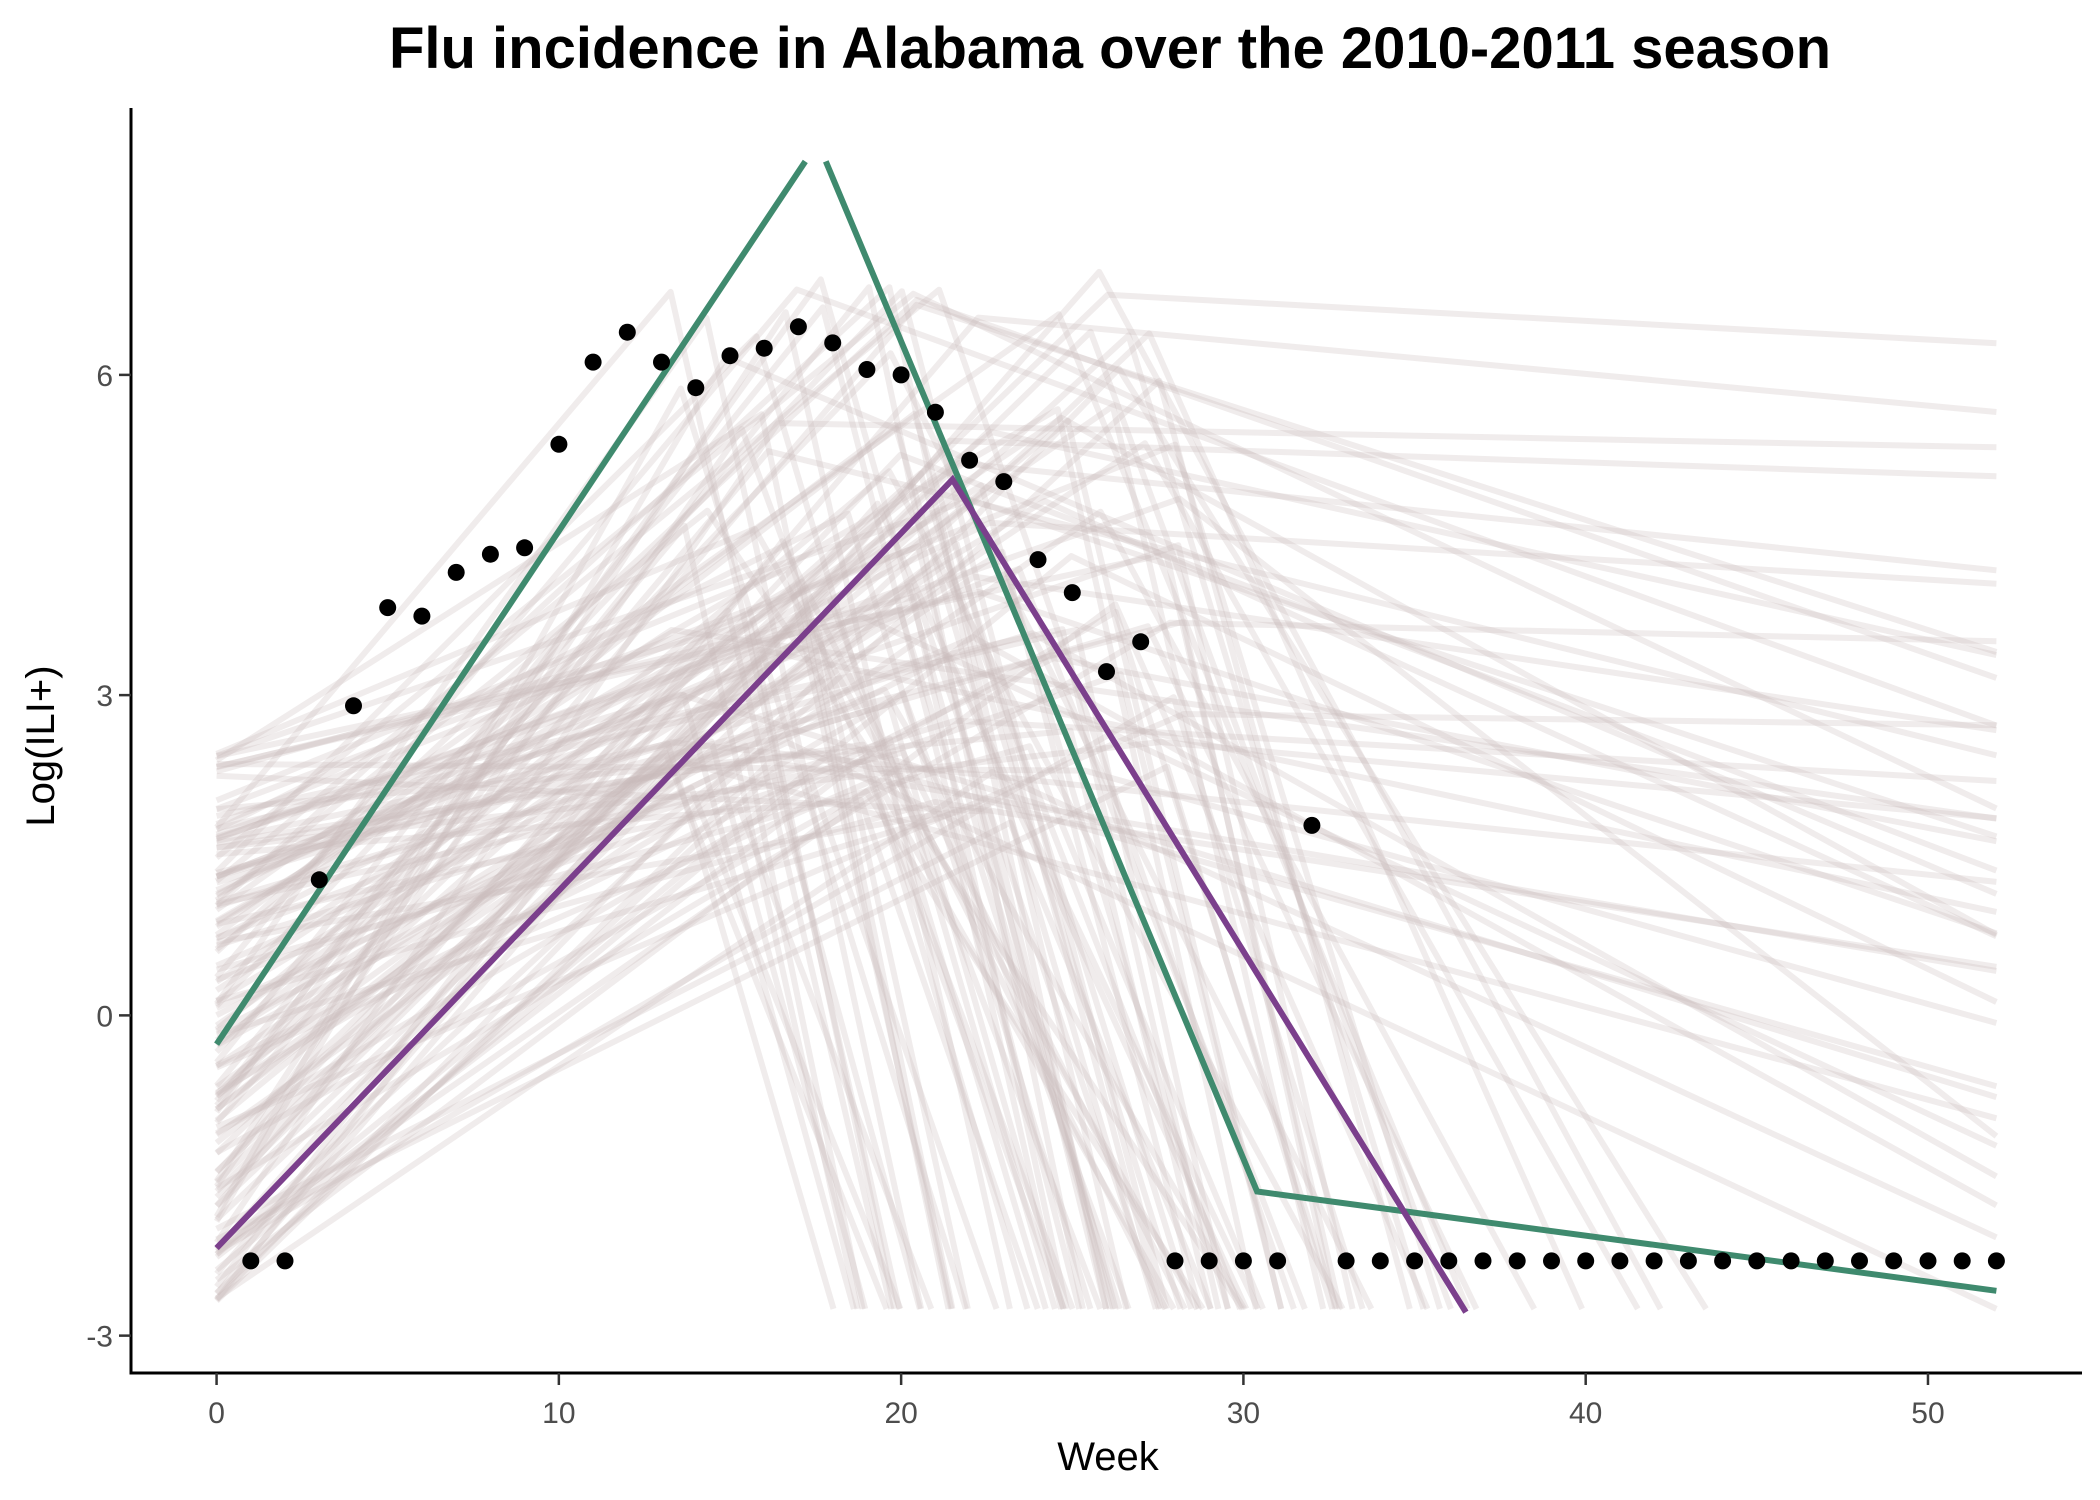  Describe the element at coordinates (900, 1413) in the screenshot. I see `x-tick-label: 20` at that location.